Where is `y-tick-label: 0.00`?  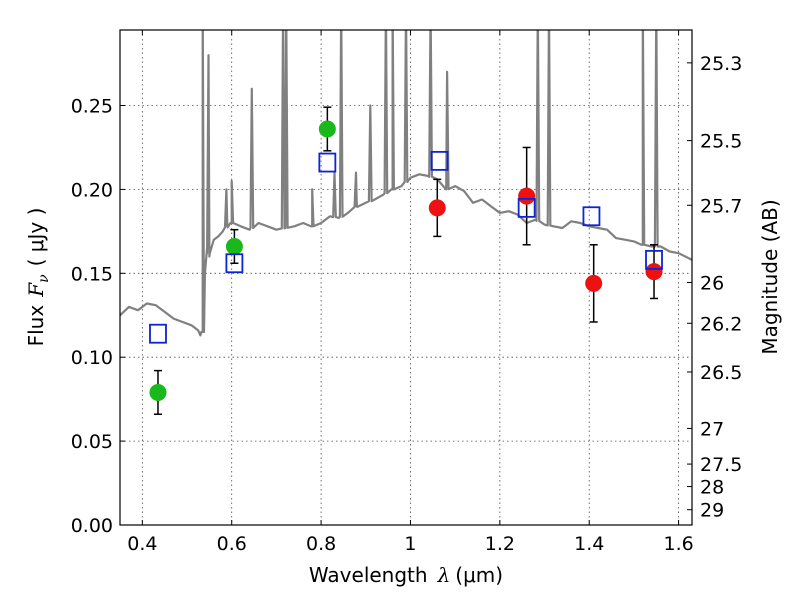
y-tick-label: 0.00 is located at coordinates (92, 526).